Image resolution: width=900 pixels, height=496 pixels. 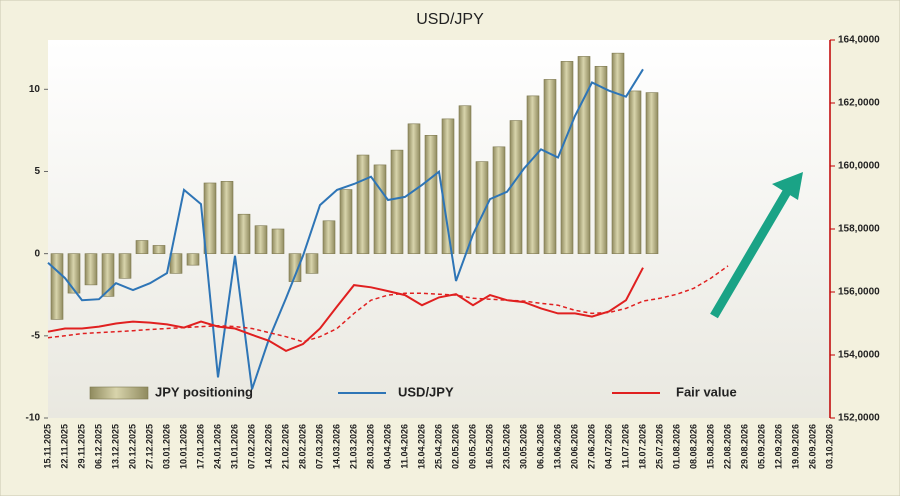 I want to click on x-tick-label: 13.06.2026, so click(x=557, y=446).